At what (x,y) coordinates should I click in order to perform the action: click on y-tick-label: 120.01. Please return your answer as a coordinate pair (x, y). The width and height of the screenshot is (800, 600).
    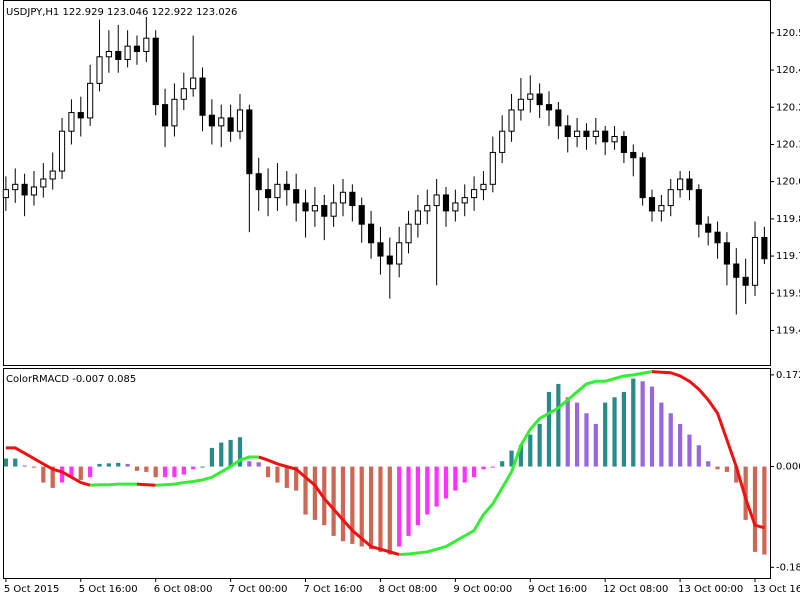
    Looking at the image, I should click on (788, 182).